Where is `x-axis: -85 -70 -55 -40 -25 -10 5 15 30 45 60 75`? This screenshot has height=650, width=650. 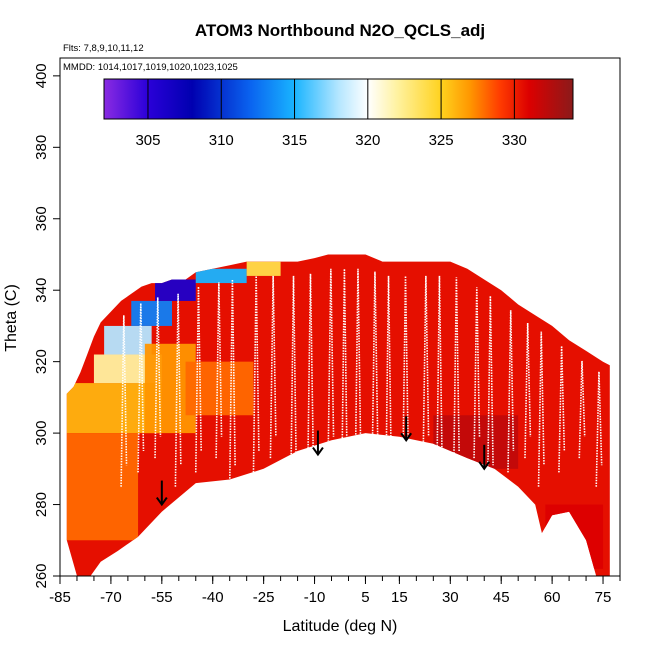 x-axis: -85 -70 -55 -40 -25 -10 5 15 30 45 60 75 is located at coordinates (335, 591).